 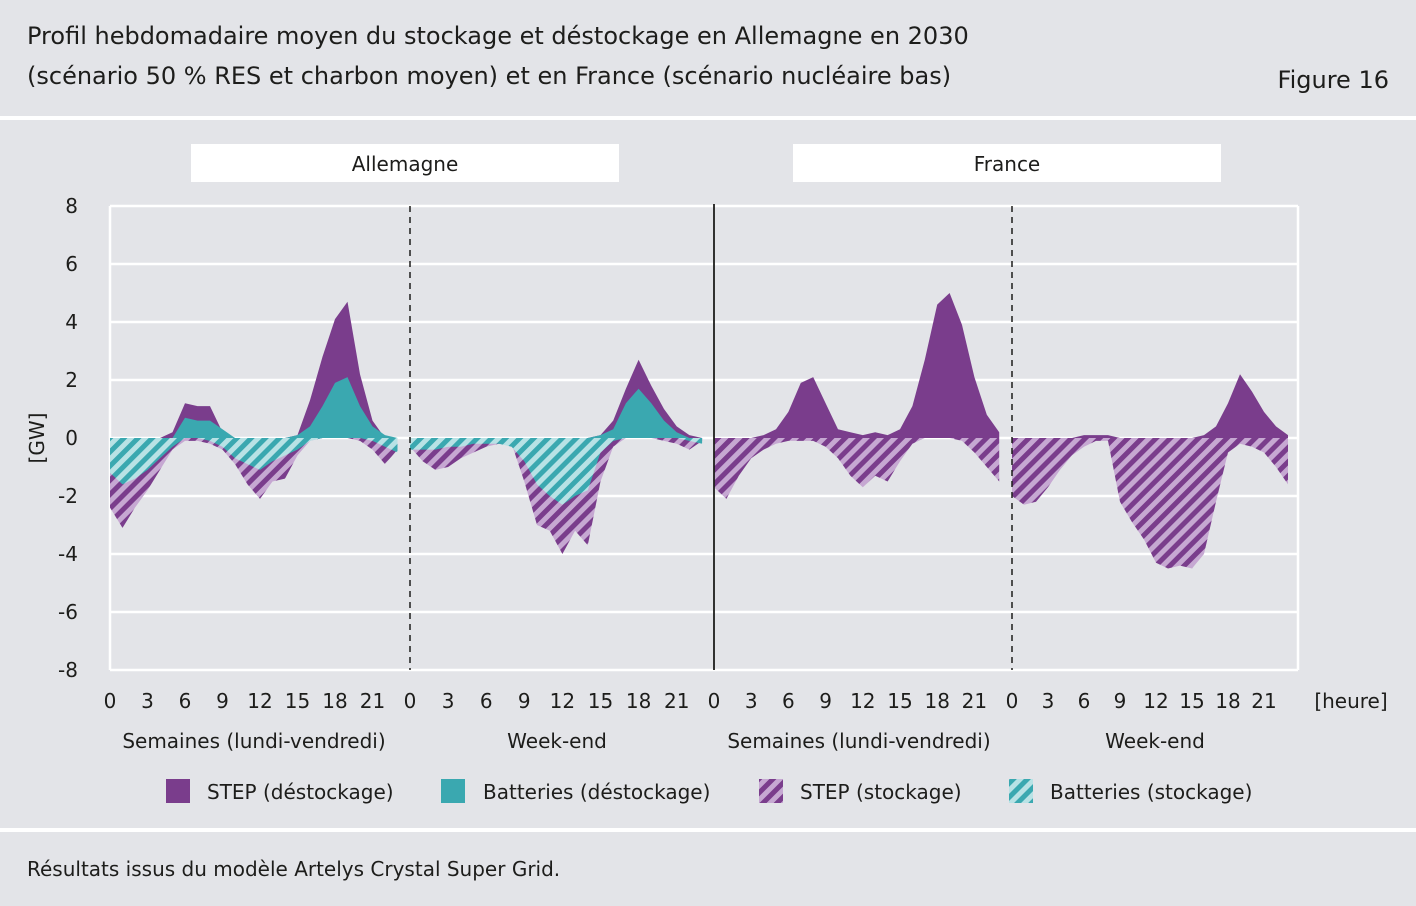 I want to click on area-de_week-step-in, so click(x=254, y=483).